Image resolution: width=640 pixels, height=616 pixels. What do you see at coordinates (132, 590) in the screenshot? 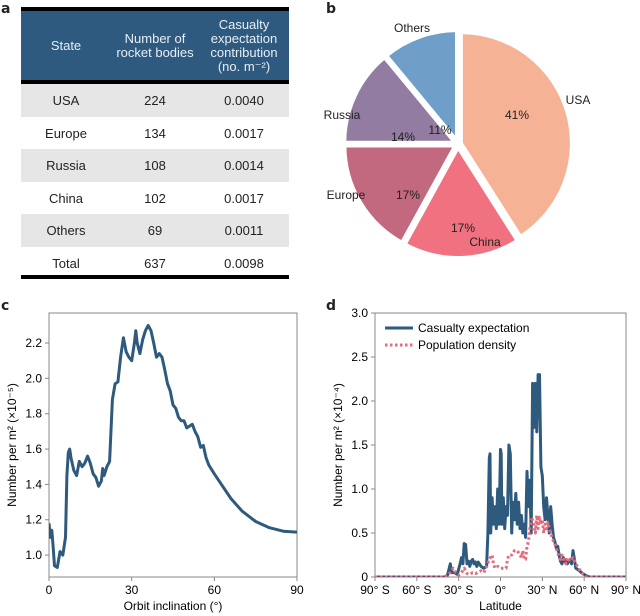
I see `x-tick-label: 30` at bounding box center [132, 590].